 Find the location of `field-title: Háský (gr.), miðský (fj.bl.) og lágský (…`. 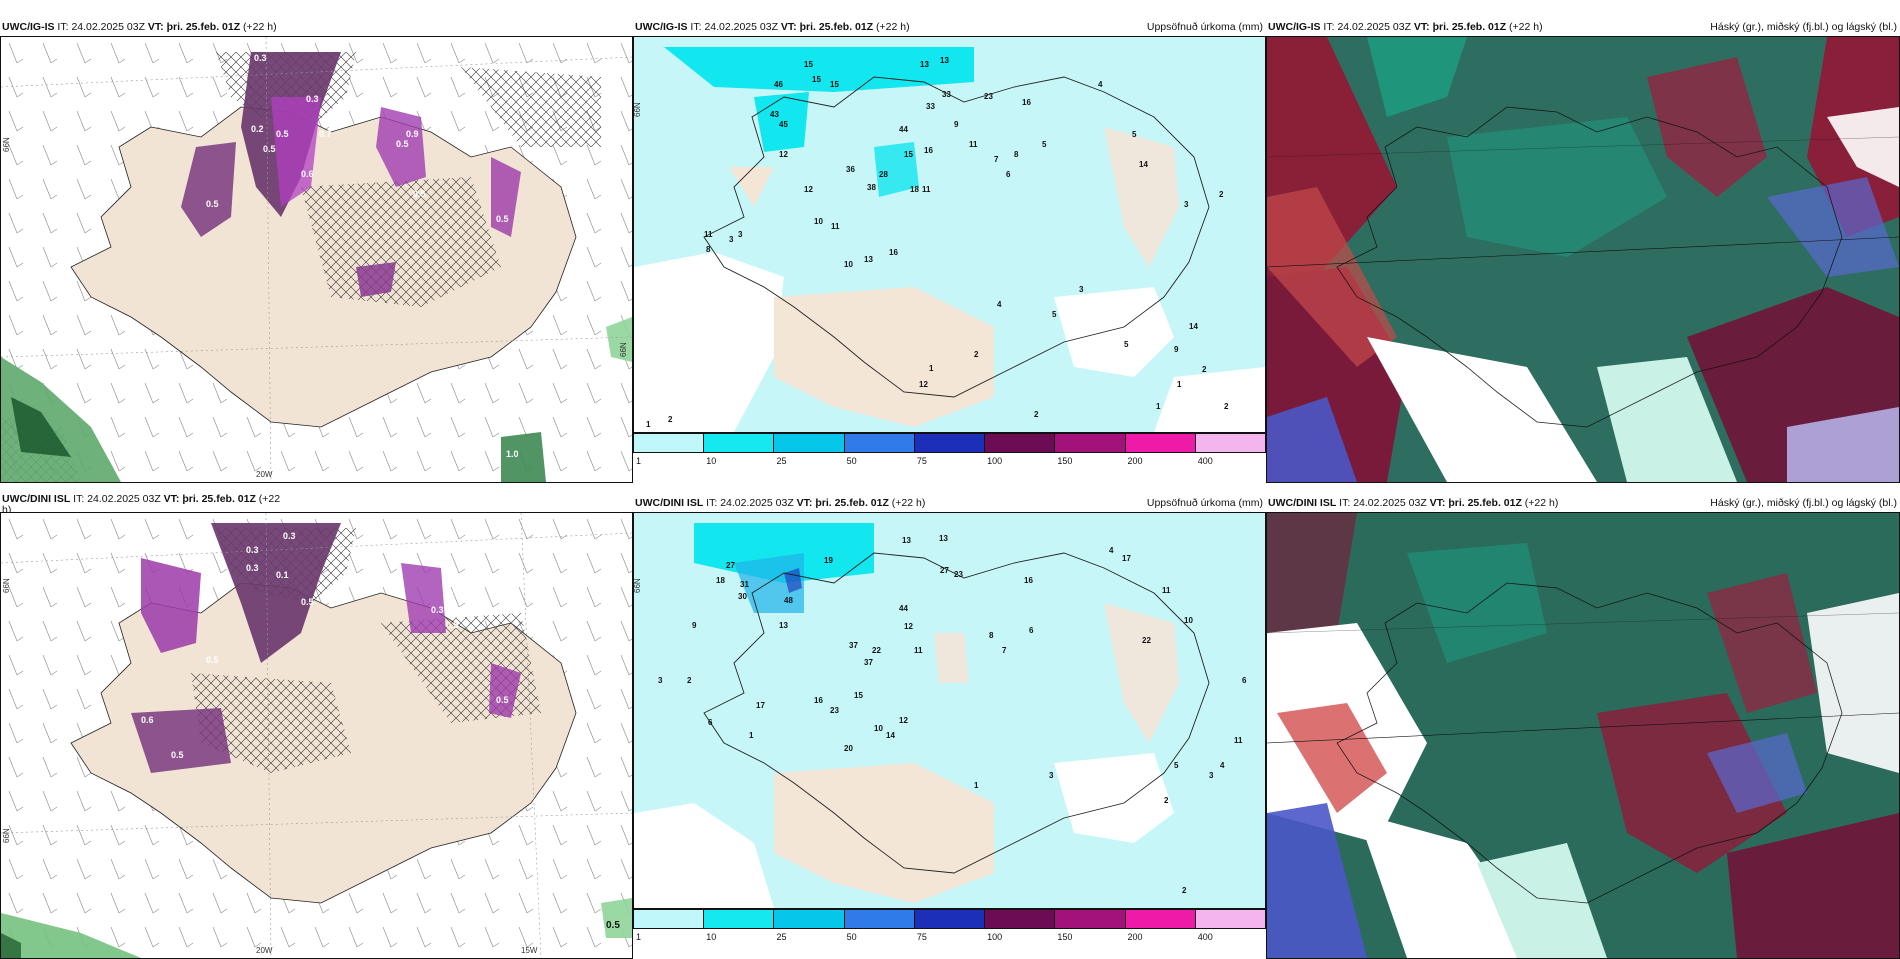

field-title: Háský (gr.), miðský (fj.bl.) og lágský (… is located at coordinates (1803, 503).